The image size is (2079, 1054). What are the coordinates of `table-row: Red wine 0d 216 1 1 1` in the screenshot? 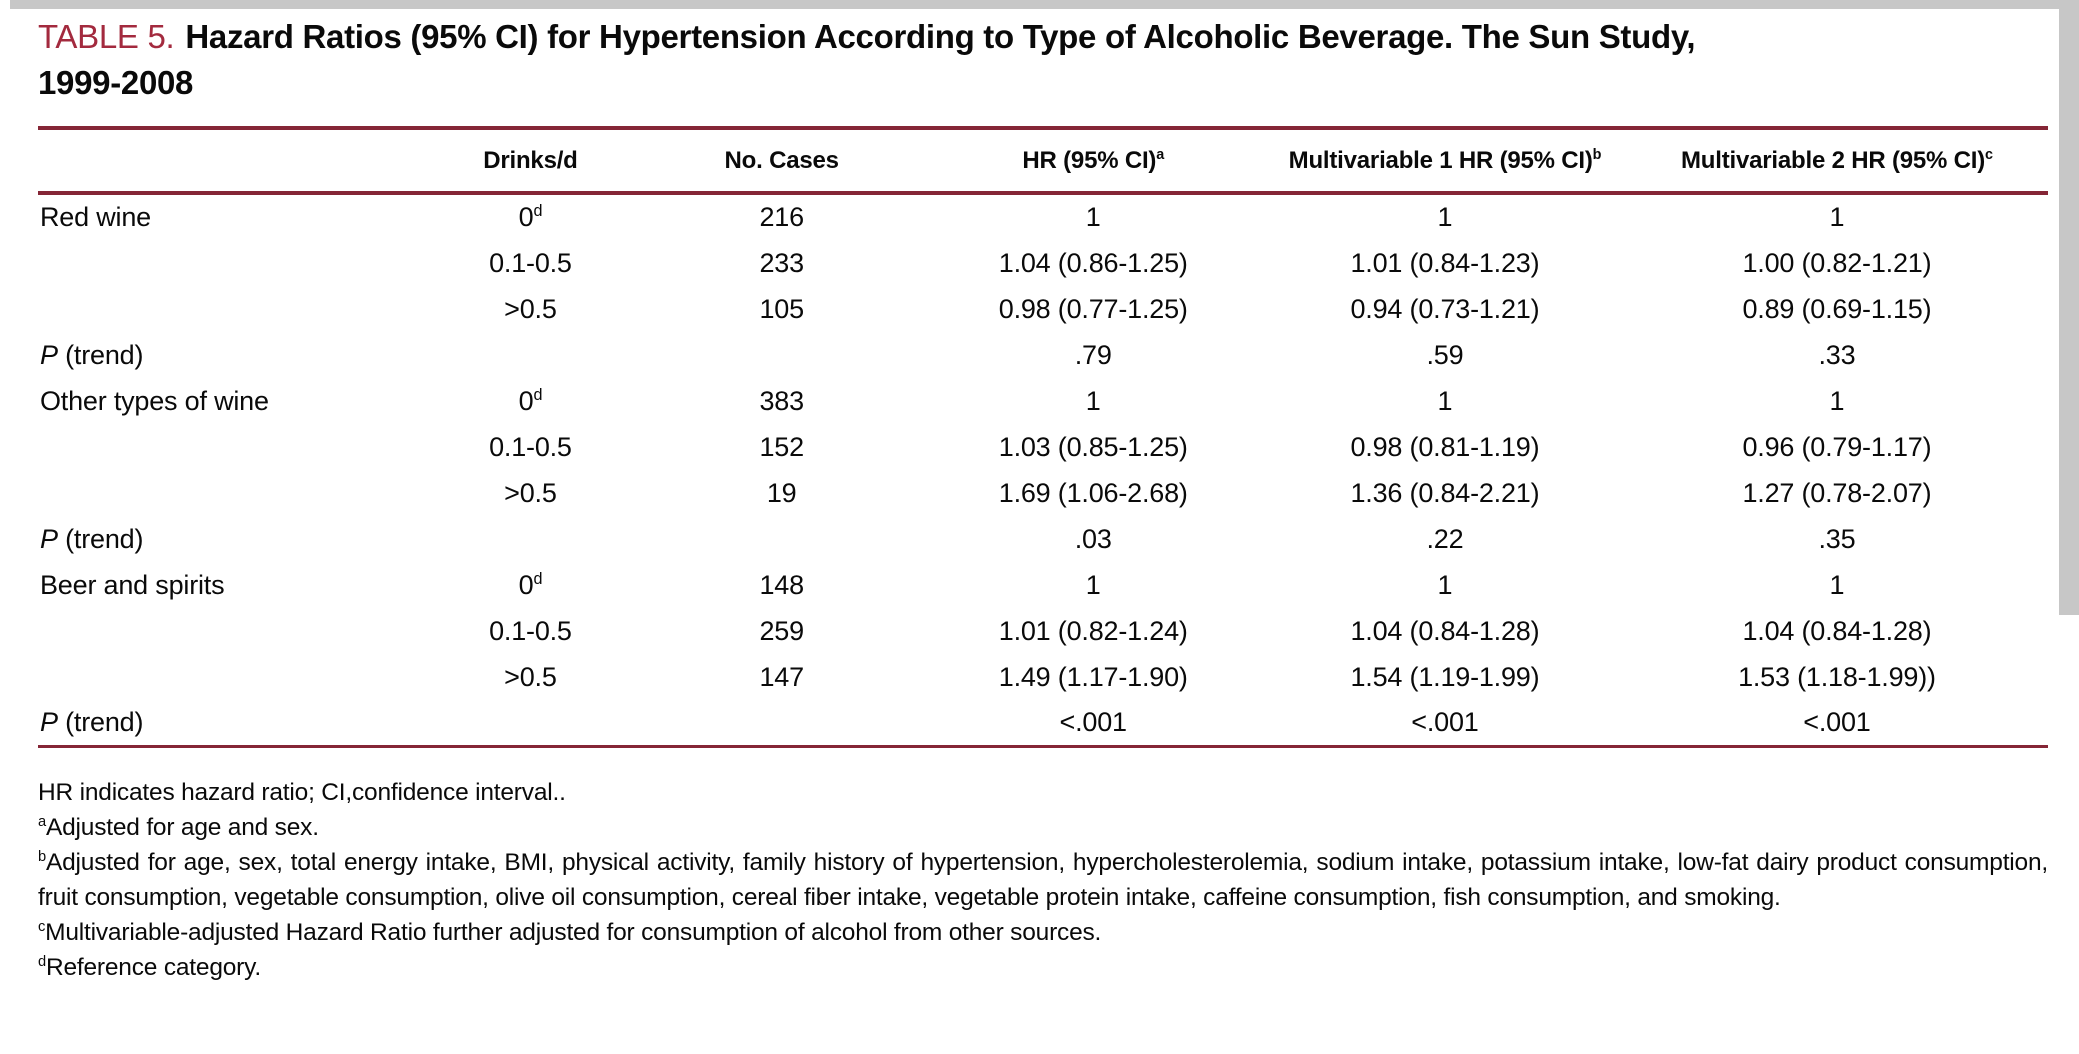 It's located at (1043, 216).